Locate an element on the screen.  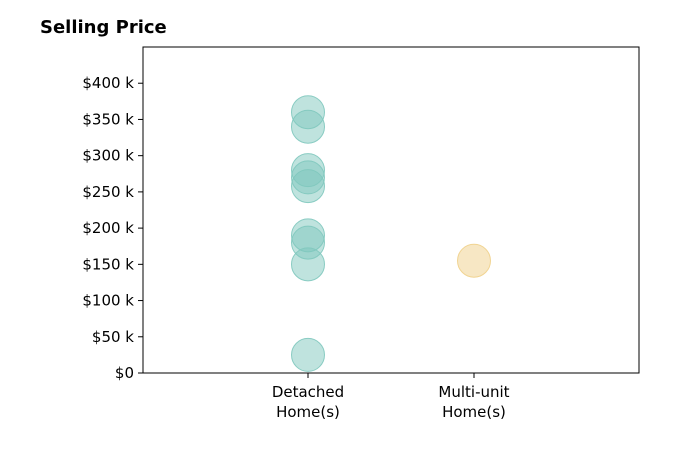
y-tick-label: $150 k is located at coordinates (108, 264).